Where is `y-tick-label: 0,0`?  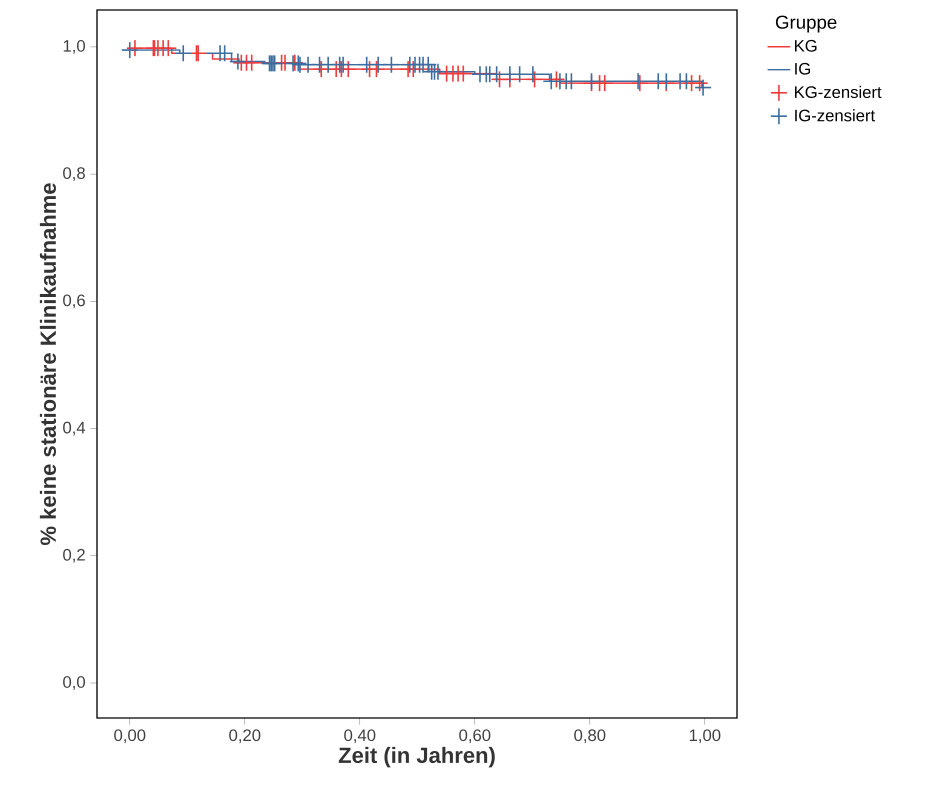
y-tick-label: 0,0 is located at coordinates (74, 683).